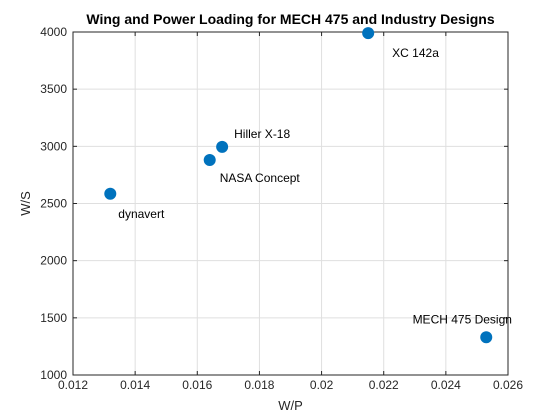 The image size is (560, 420). Describe the element at coordinates (462, 319) in the screenshot. I see `data-point-label: MECH 475 Design` at that location.